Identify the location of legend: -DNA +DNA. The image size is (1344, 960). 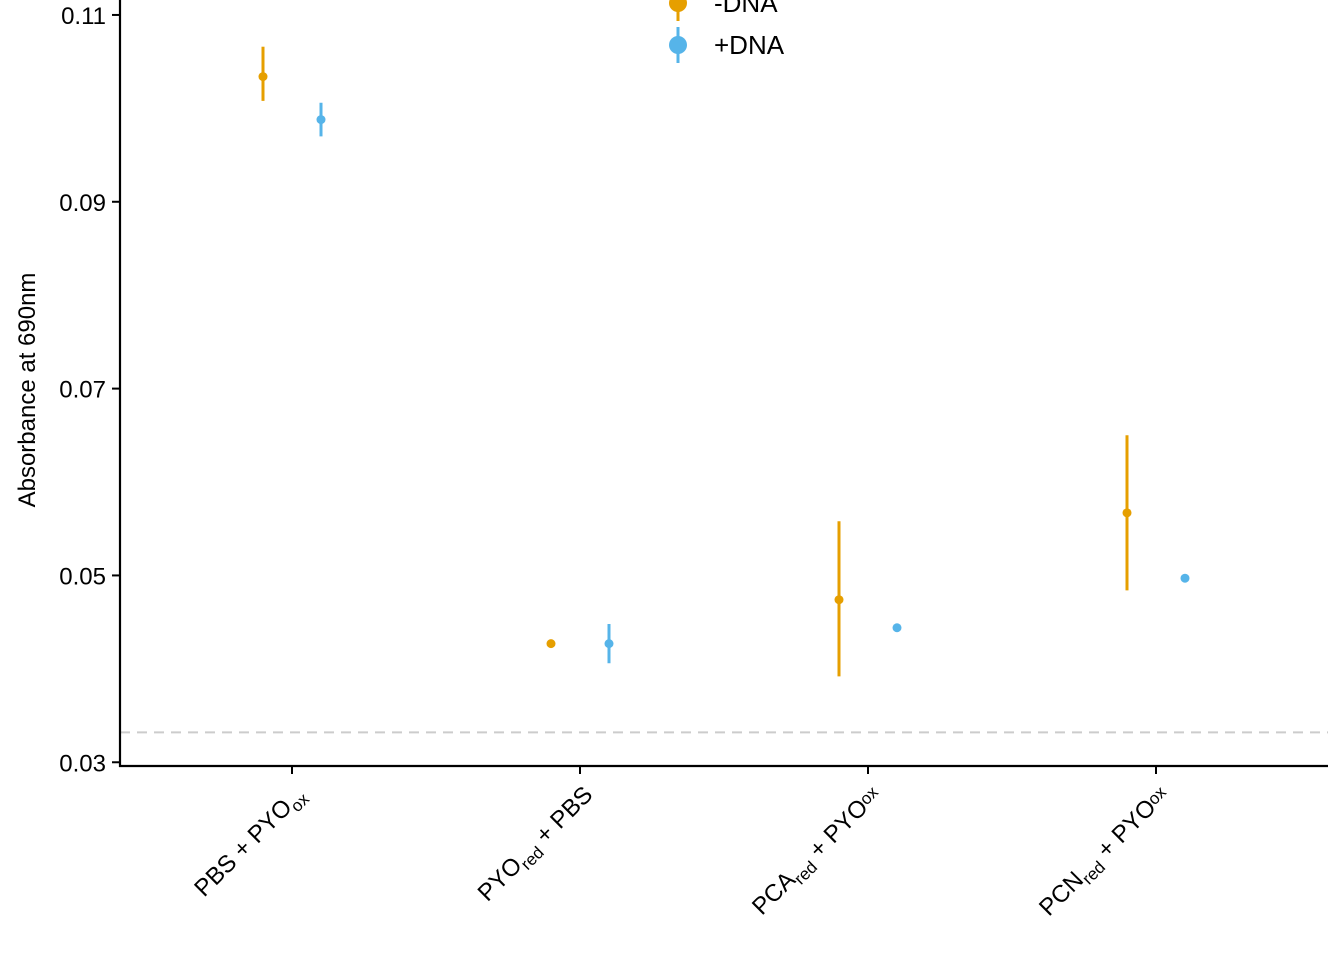
(727, 31).